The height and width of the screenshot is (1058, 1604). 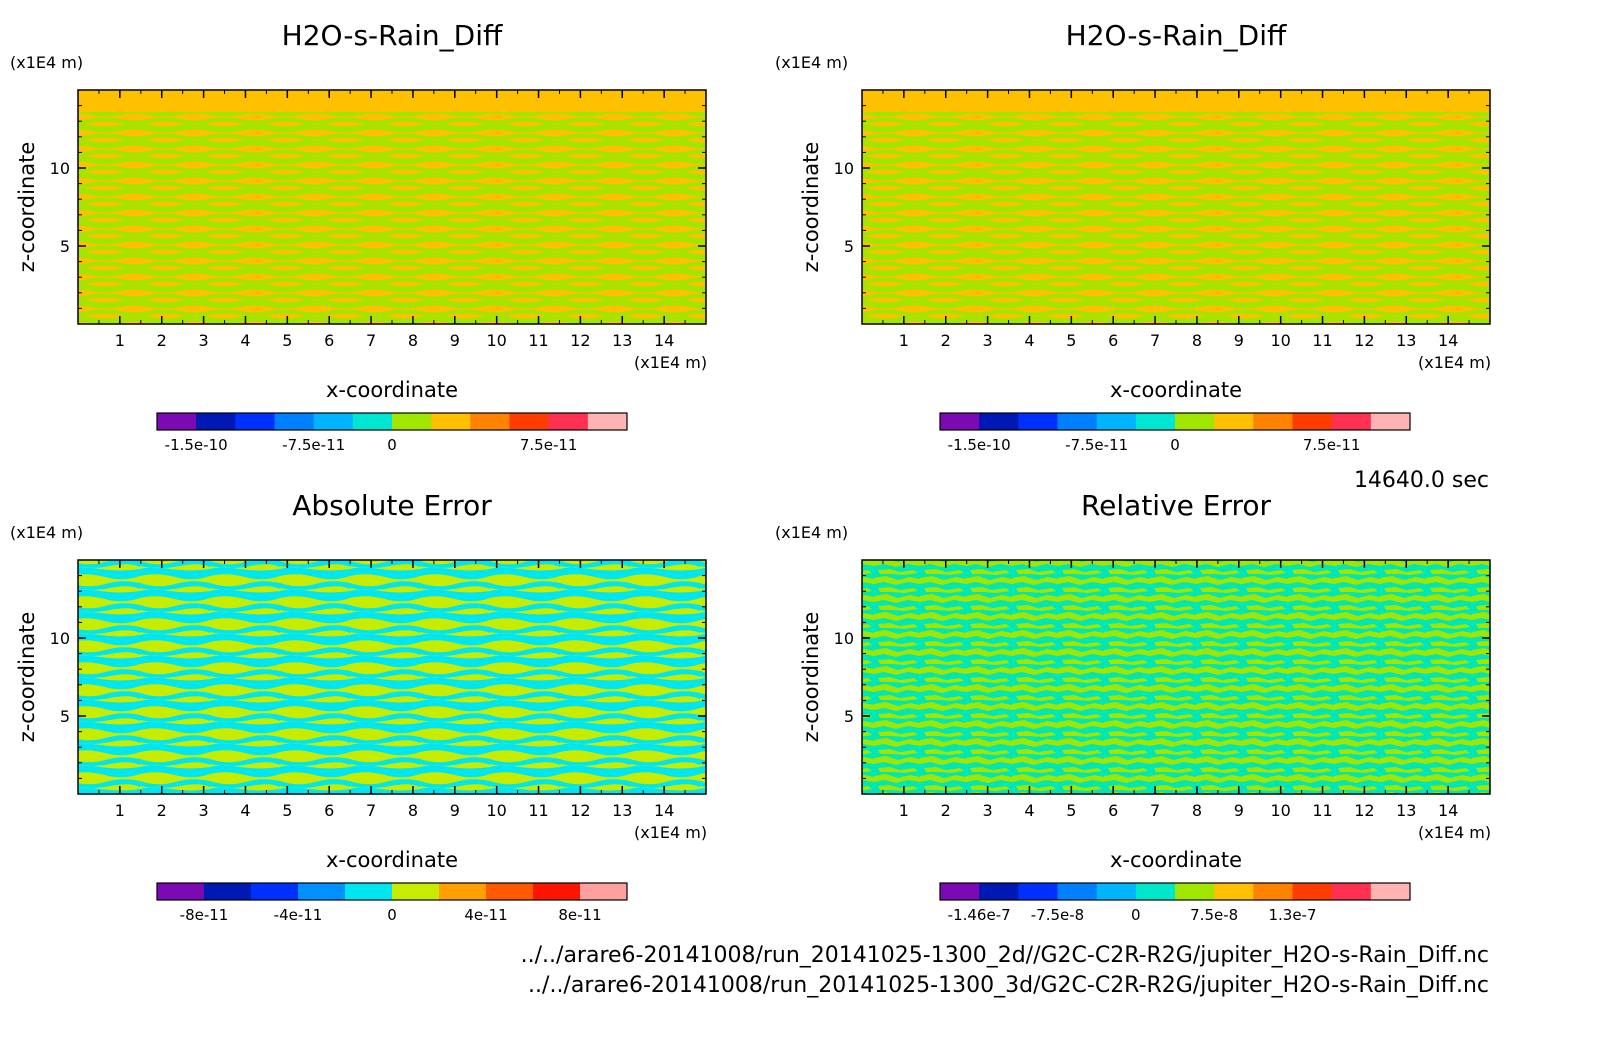 What do you see at coordinates (1096, 445) in the screenshot?
I see `colorbar-tick-label: -7.5e-11` at bounding box center [1096, 445].